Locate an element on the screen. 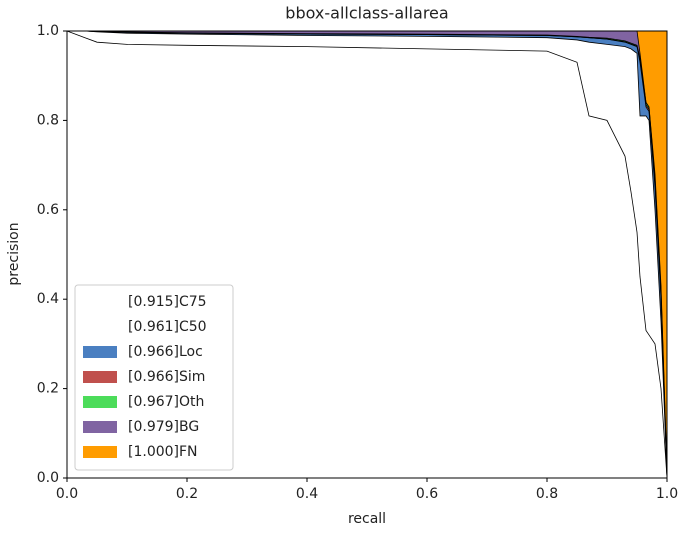 The image size is (685, 535). y-tick-label: 1.0 is located at coordinates (48, 31).